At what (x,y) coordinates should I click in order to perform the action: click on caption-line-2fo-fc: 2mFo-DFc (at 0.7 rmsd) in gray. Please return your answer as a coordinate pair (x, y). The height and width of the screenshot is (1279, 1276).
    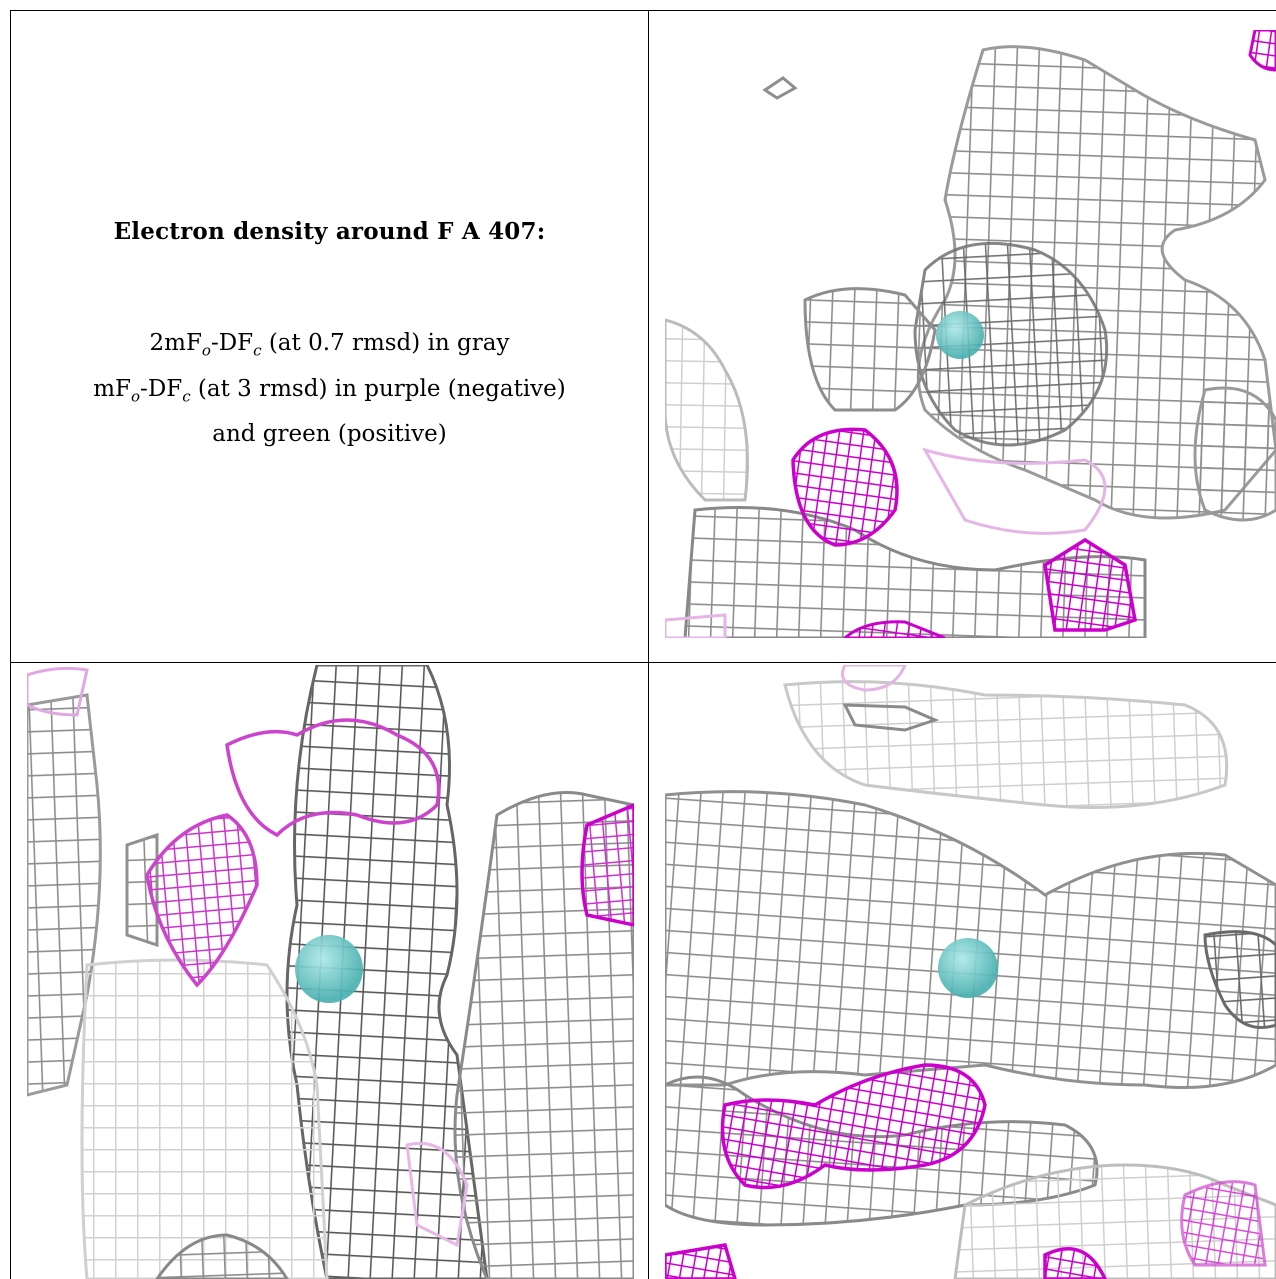
    Looking at the image, I should click on (329, 345).